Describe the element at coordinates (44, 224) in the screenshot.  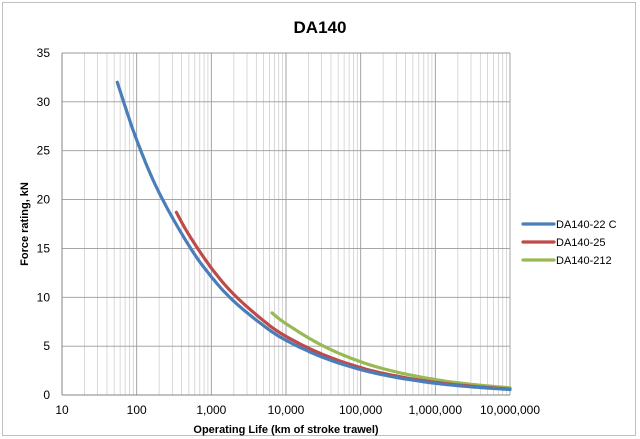
I see `y-tick-labels: 0 5 10 15 20 25 30 35` at that location.